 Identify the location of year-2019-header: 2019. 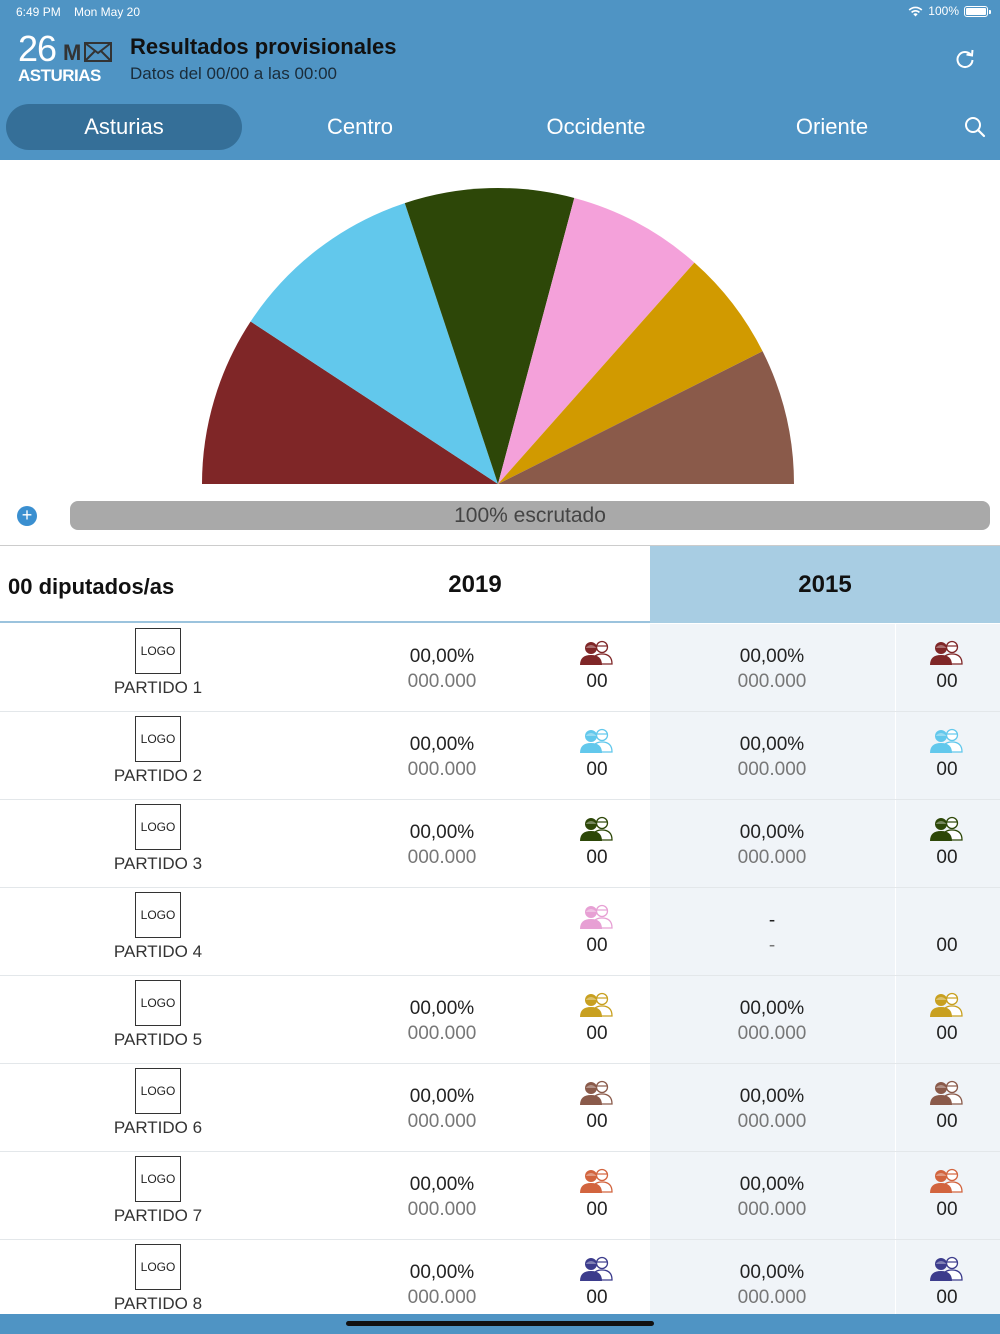
(475, 584).